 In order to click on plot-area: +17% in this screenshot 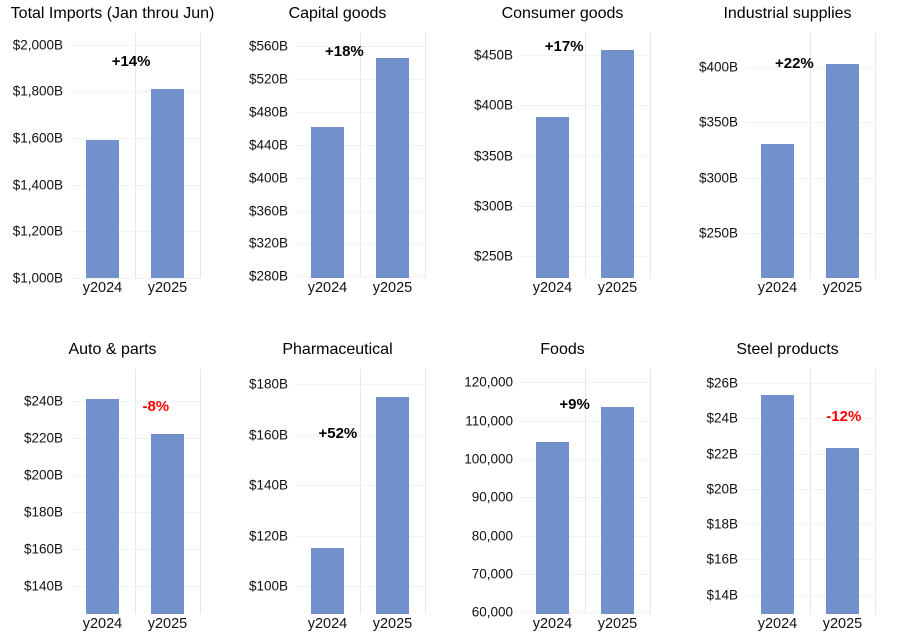, I will do `click(585, 155)`.